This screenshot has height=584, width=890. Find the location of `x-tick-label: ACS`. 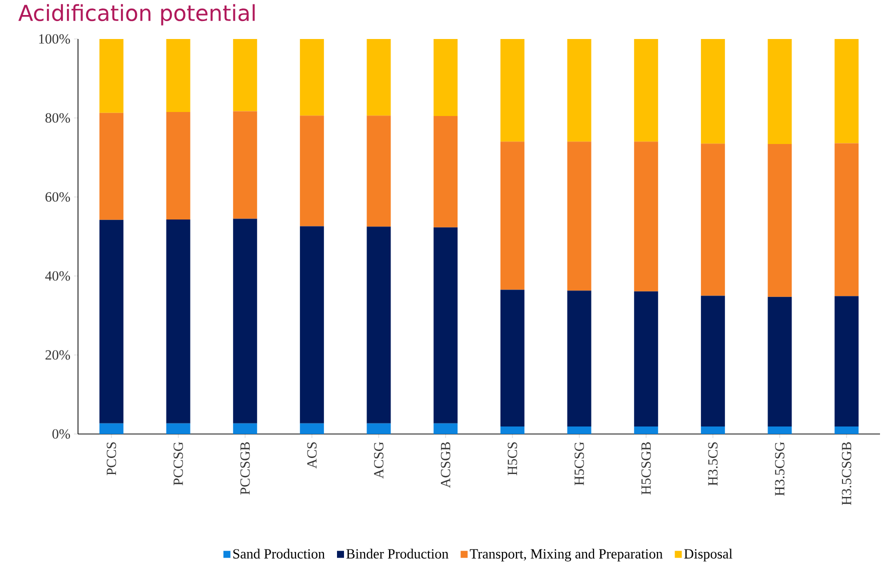

x-tick-label: ACS is located at coordinates (312, 455).